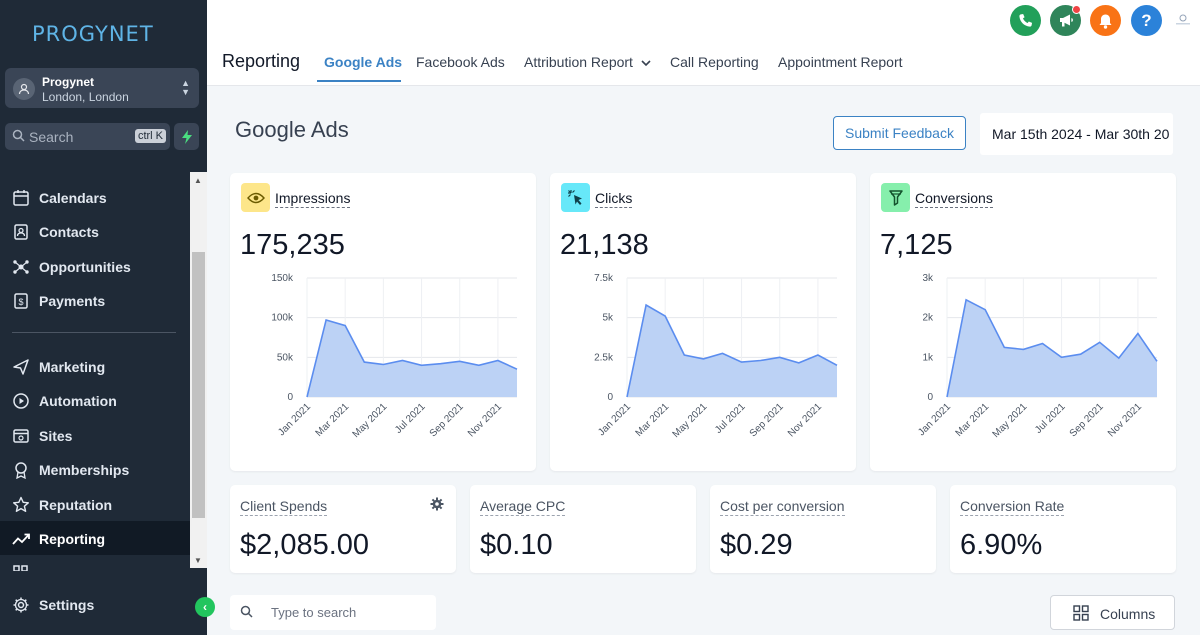 This screenshot has width=1200, height=635. What do you see at coordinates (51, 137) in the screenshot?
I see `search-placeholder: Search` at bounding box center [51, 137].